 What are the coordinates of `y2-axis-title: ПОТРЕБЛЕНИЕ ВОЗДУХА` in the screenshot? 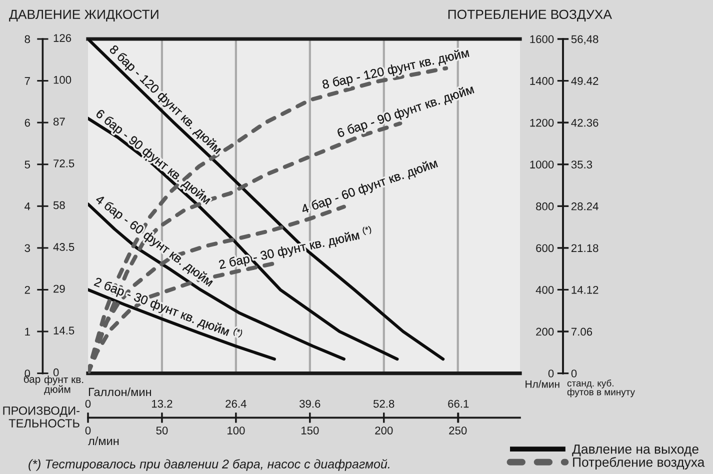 It's located at (530, 16).